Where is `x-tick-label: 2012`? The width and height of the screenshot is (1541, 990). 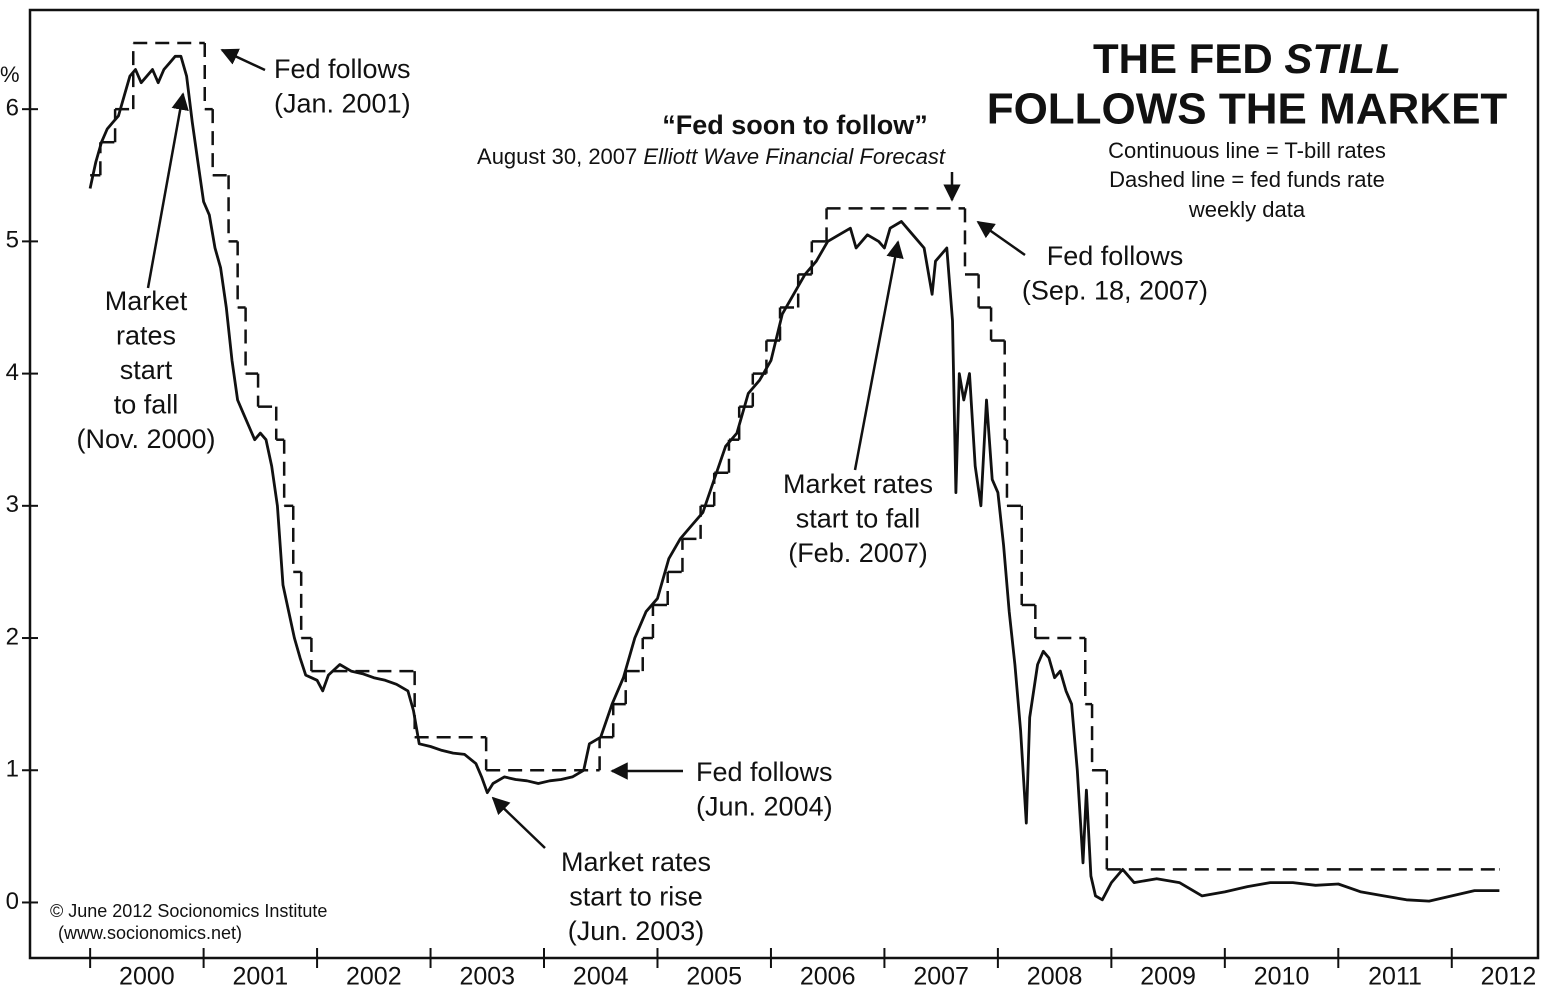 x-tick-label: 2012 is located at coordinates (1509, 976).